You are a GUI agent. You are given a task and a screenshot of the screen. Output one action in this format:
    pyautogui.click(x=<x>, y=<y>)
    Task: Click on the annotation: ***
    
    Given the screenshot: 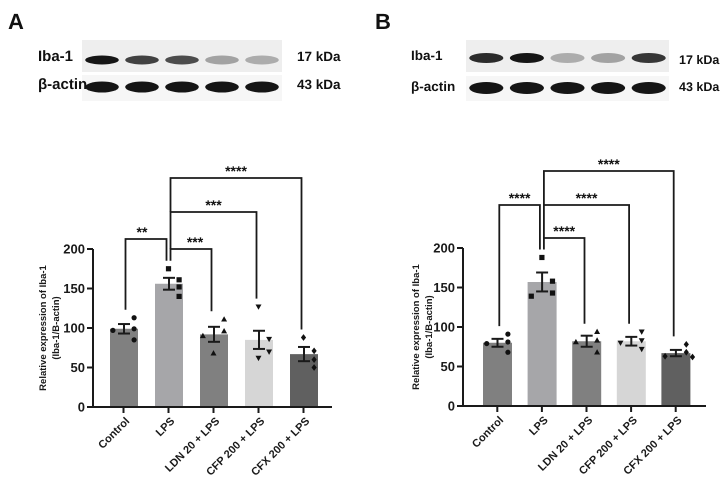 What is the action you would take?
    pyautogui.click(x=195, y=242)
    